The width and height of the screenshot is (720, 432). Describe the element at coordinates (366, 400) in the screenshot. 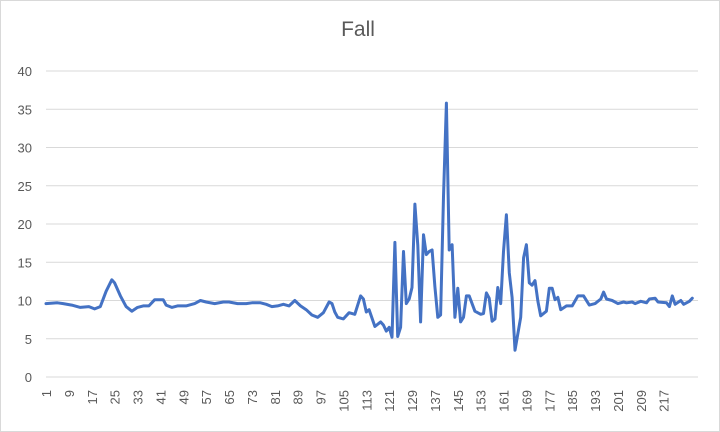

I see `x-tick-label: 113` at that location.